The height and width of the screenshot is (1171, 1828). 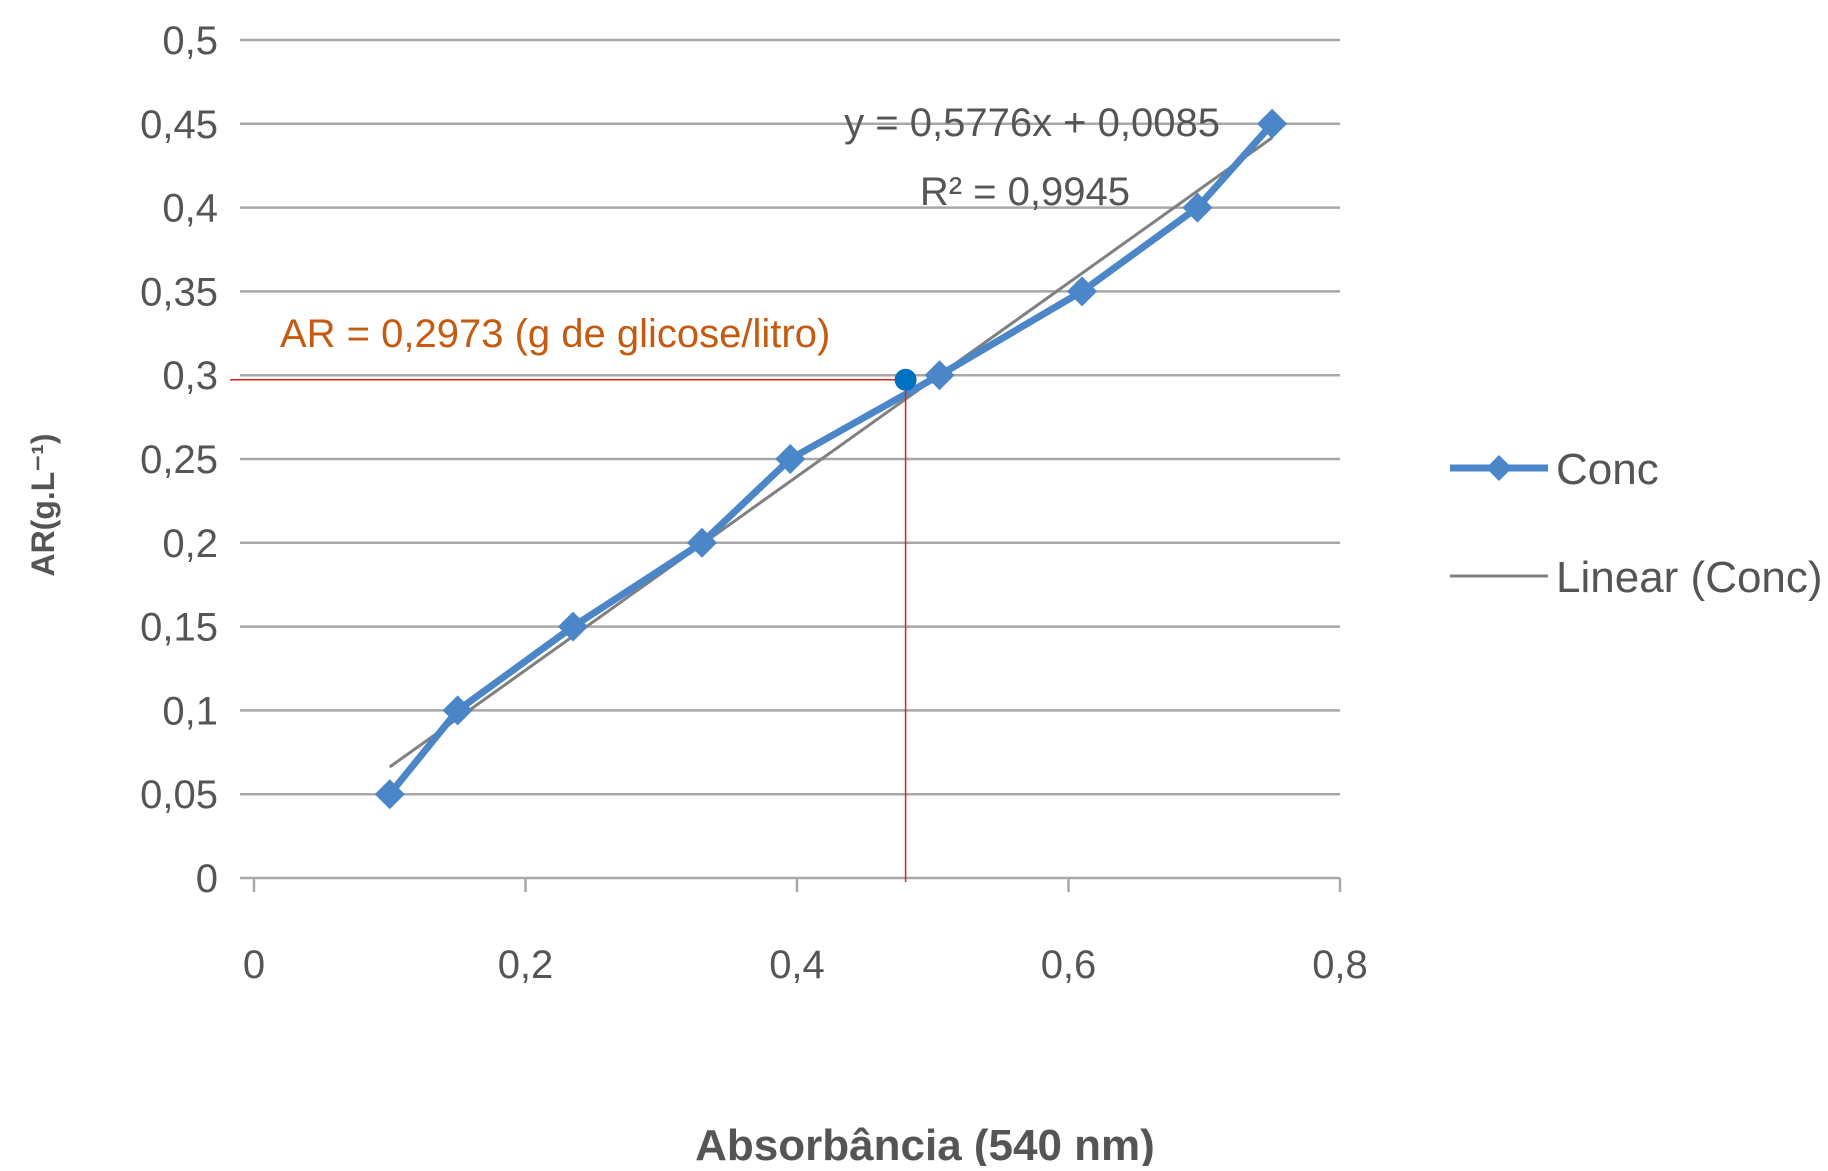 I want to click on y-tick-label: 0,5, so click(x=190, y=41).